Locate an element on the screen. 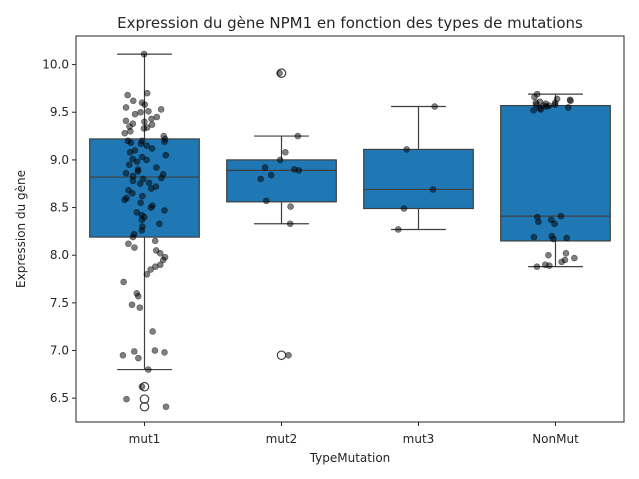 The width and height of the screenshot is (639, 479). x-tick-label: mut2 is located at coordinates (282, 439).